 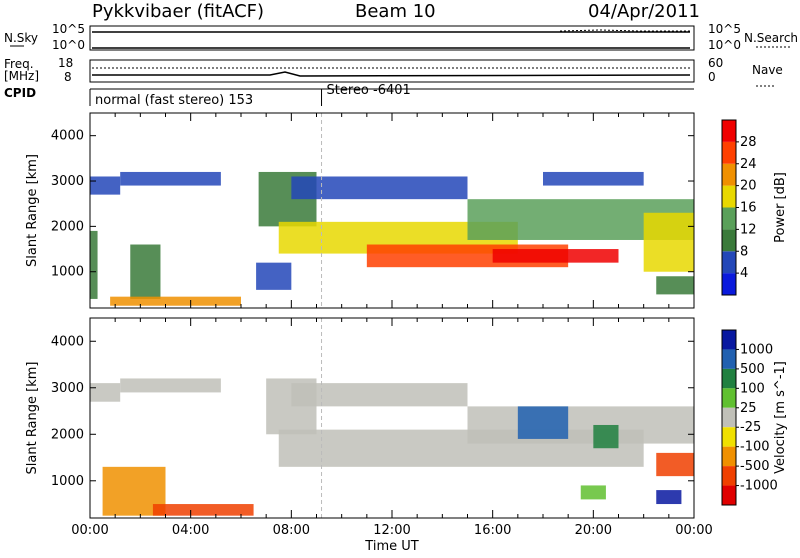 What do you see at coordinates (771, 38) in the screenshot?
I see `nsearch-label: N.Search` at bounding box center [771, 38].